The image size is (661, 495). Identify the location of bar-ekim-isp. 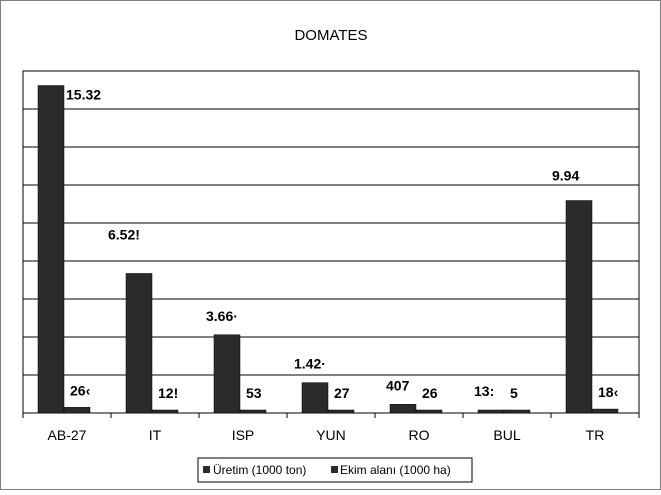
(253, 411).